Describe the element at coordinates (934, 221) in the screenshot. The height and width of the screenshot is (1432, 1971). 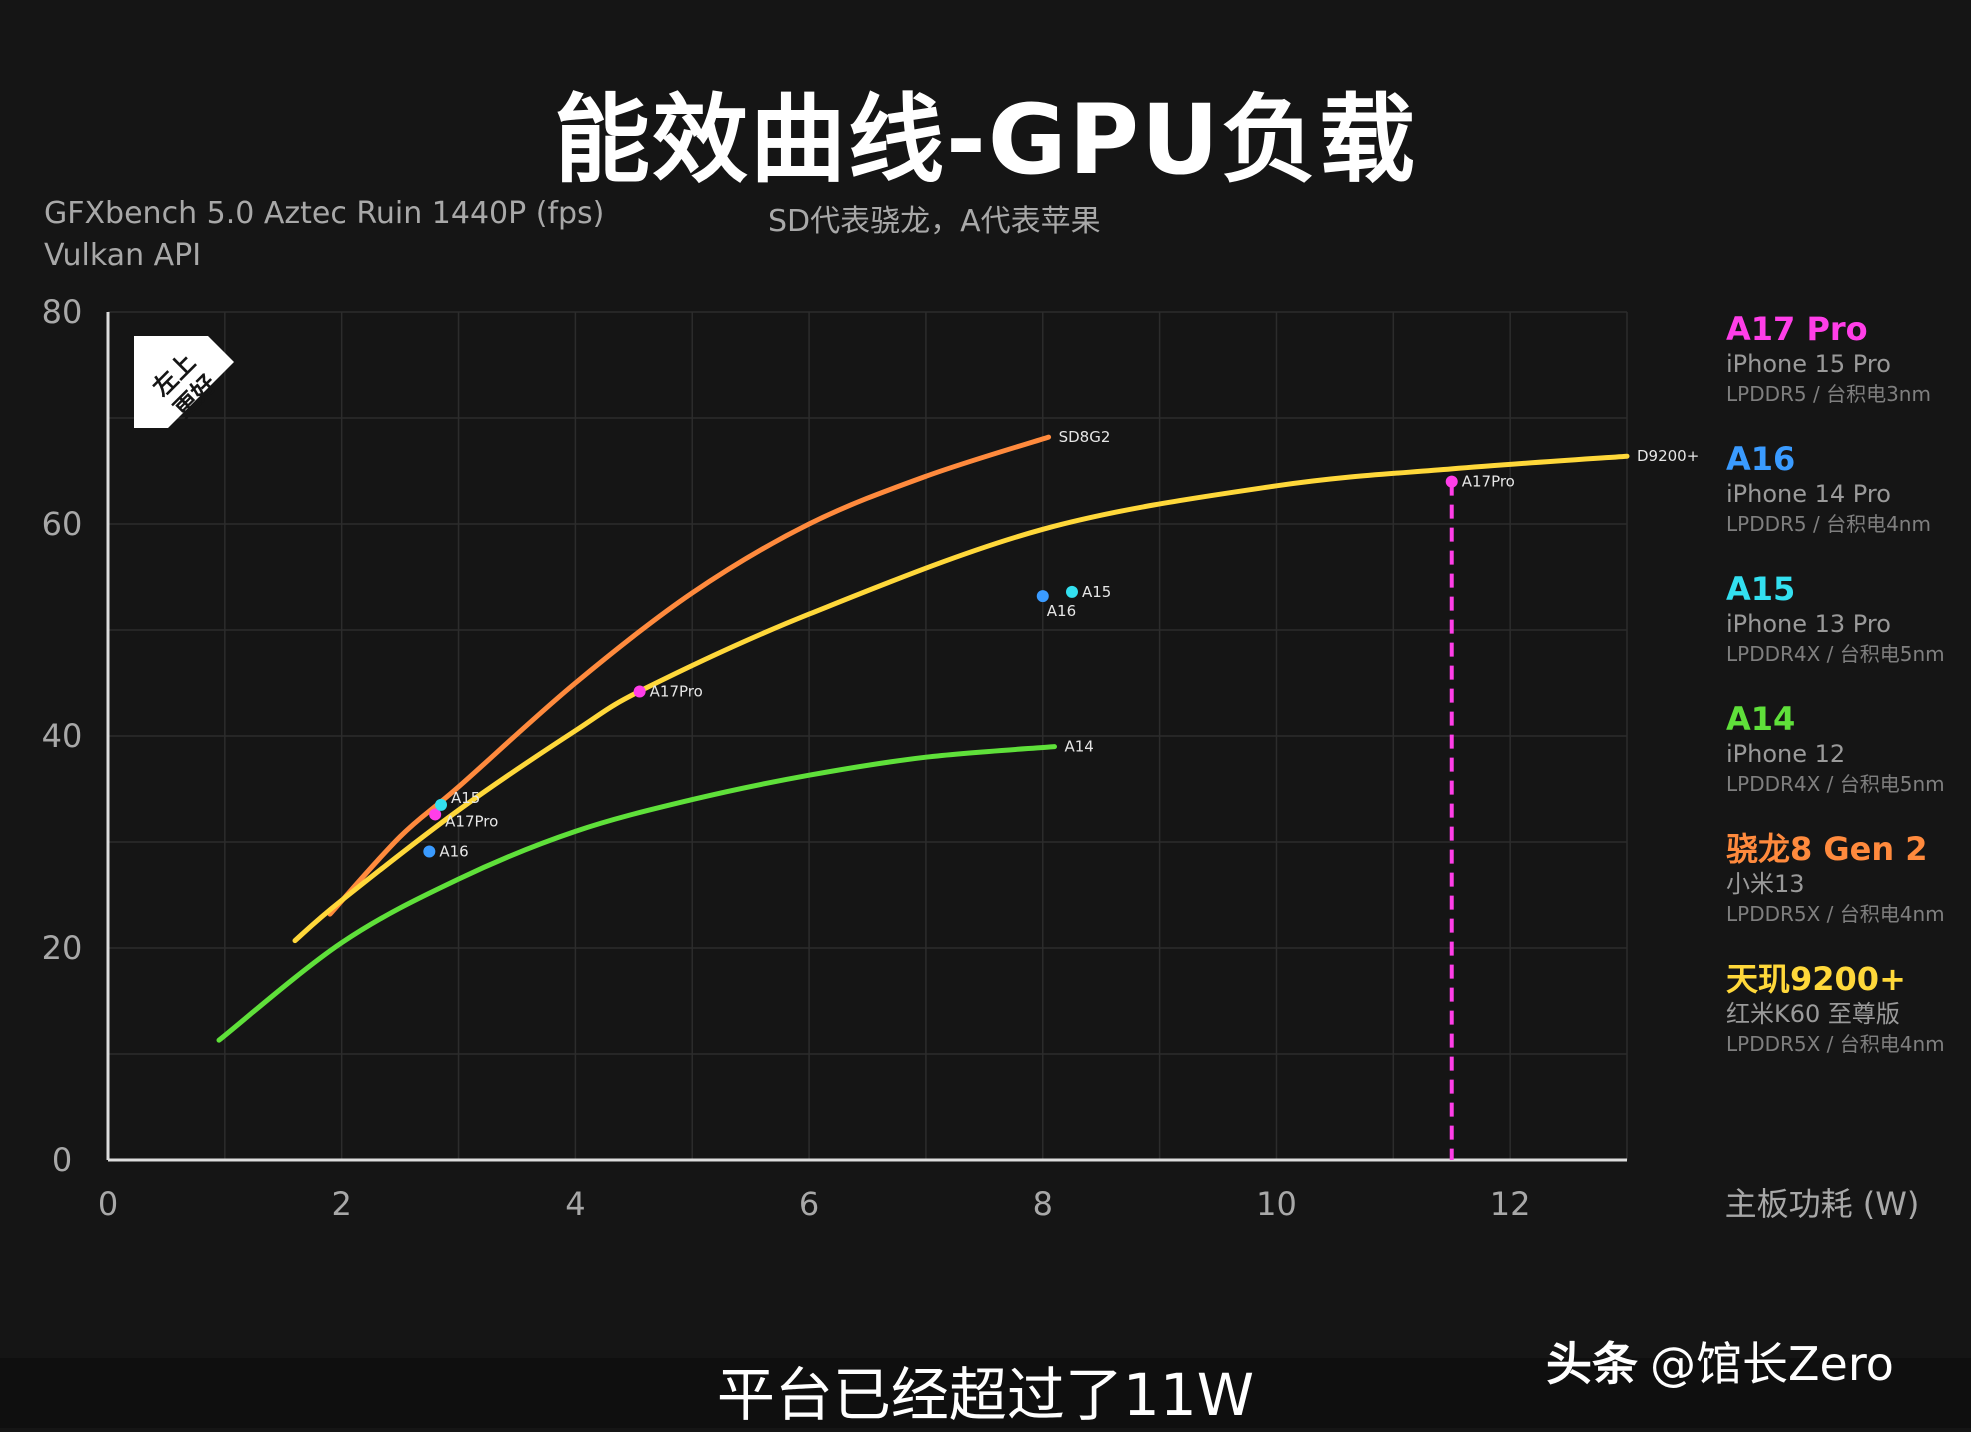
I see `legend-note: SD代表骁龙，A代表苹果` at that location.